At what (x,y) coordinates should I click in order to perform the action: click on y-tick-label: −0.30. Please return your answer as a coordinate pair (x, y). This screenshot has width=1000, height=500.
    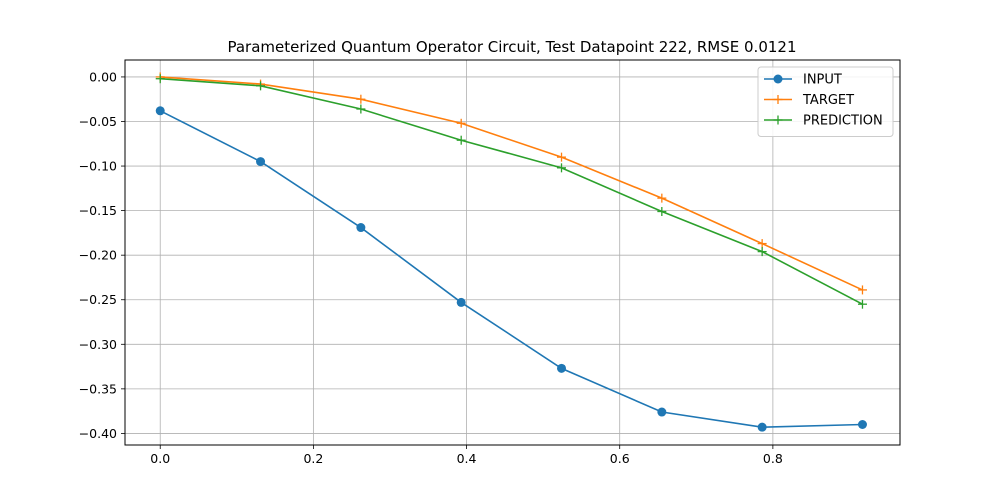
    Looking at the image, I should click on (98, 344).